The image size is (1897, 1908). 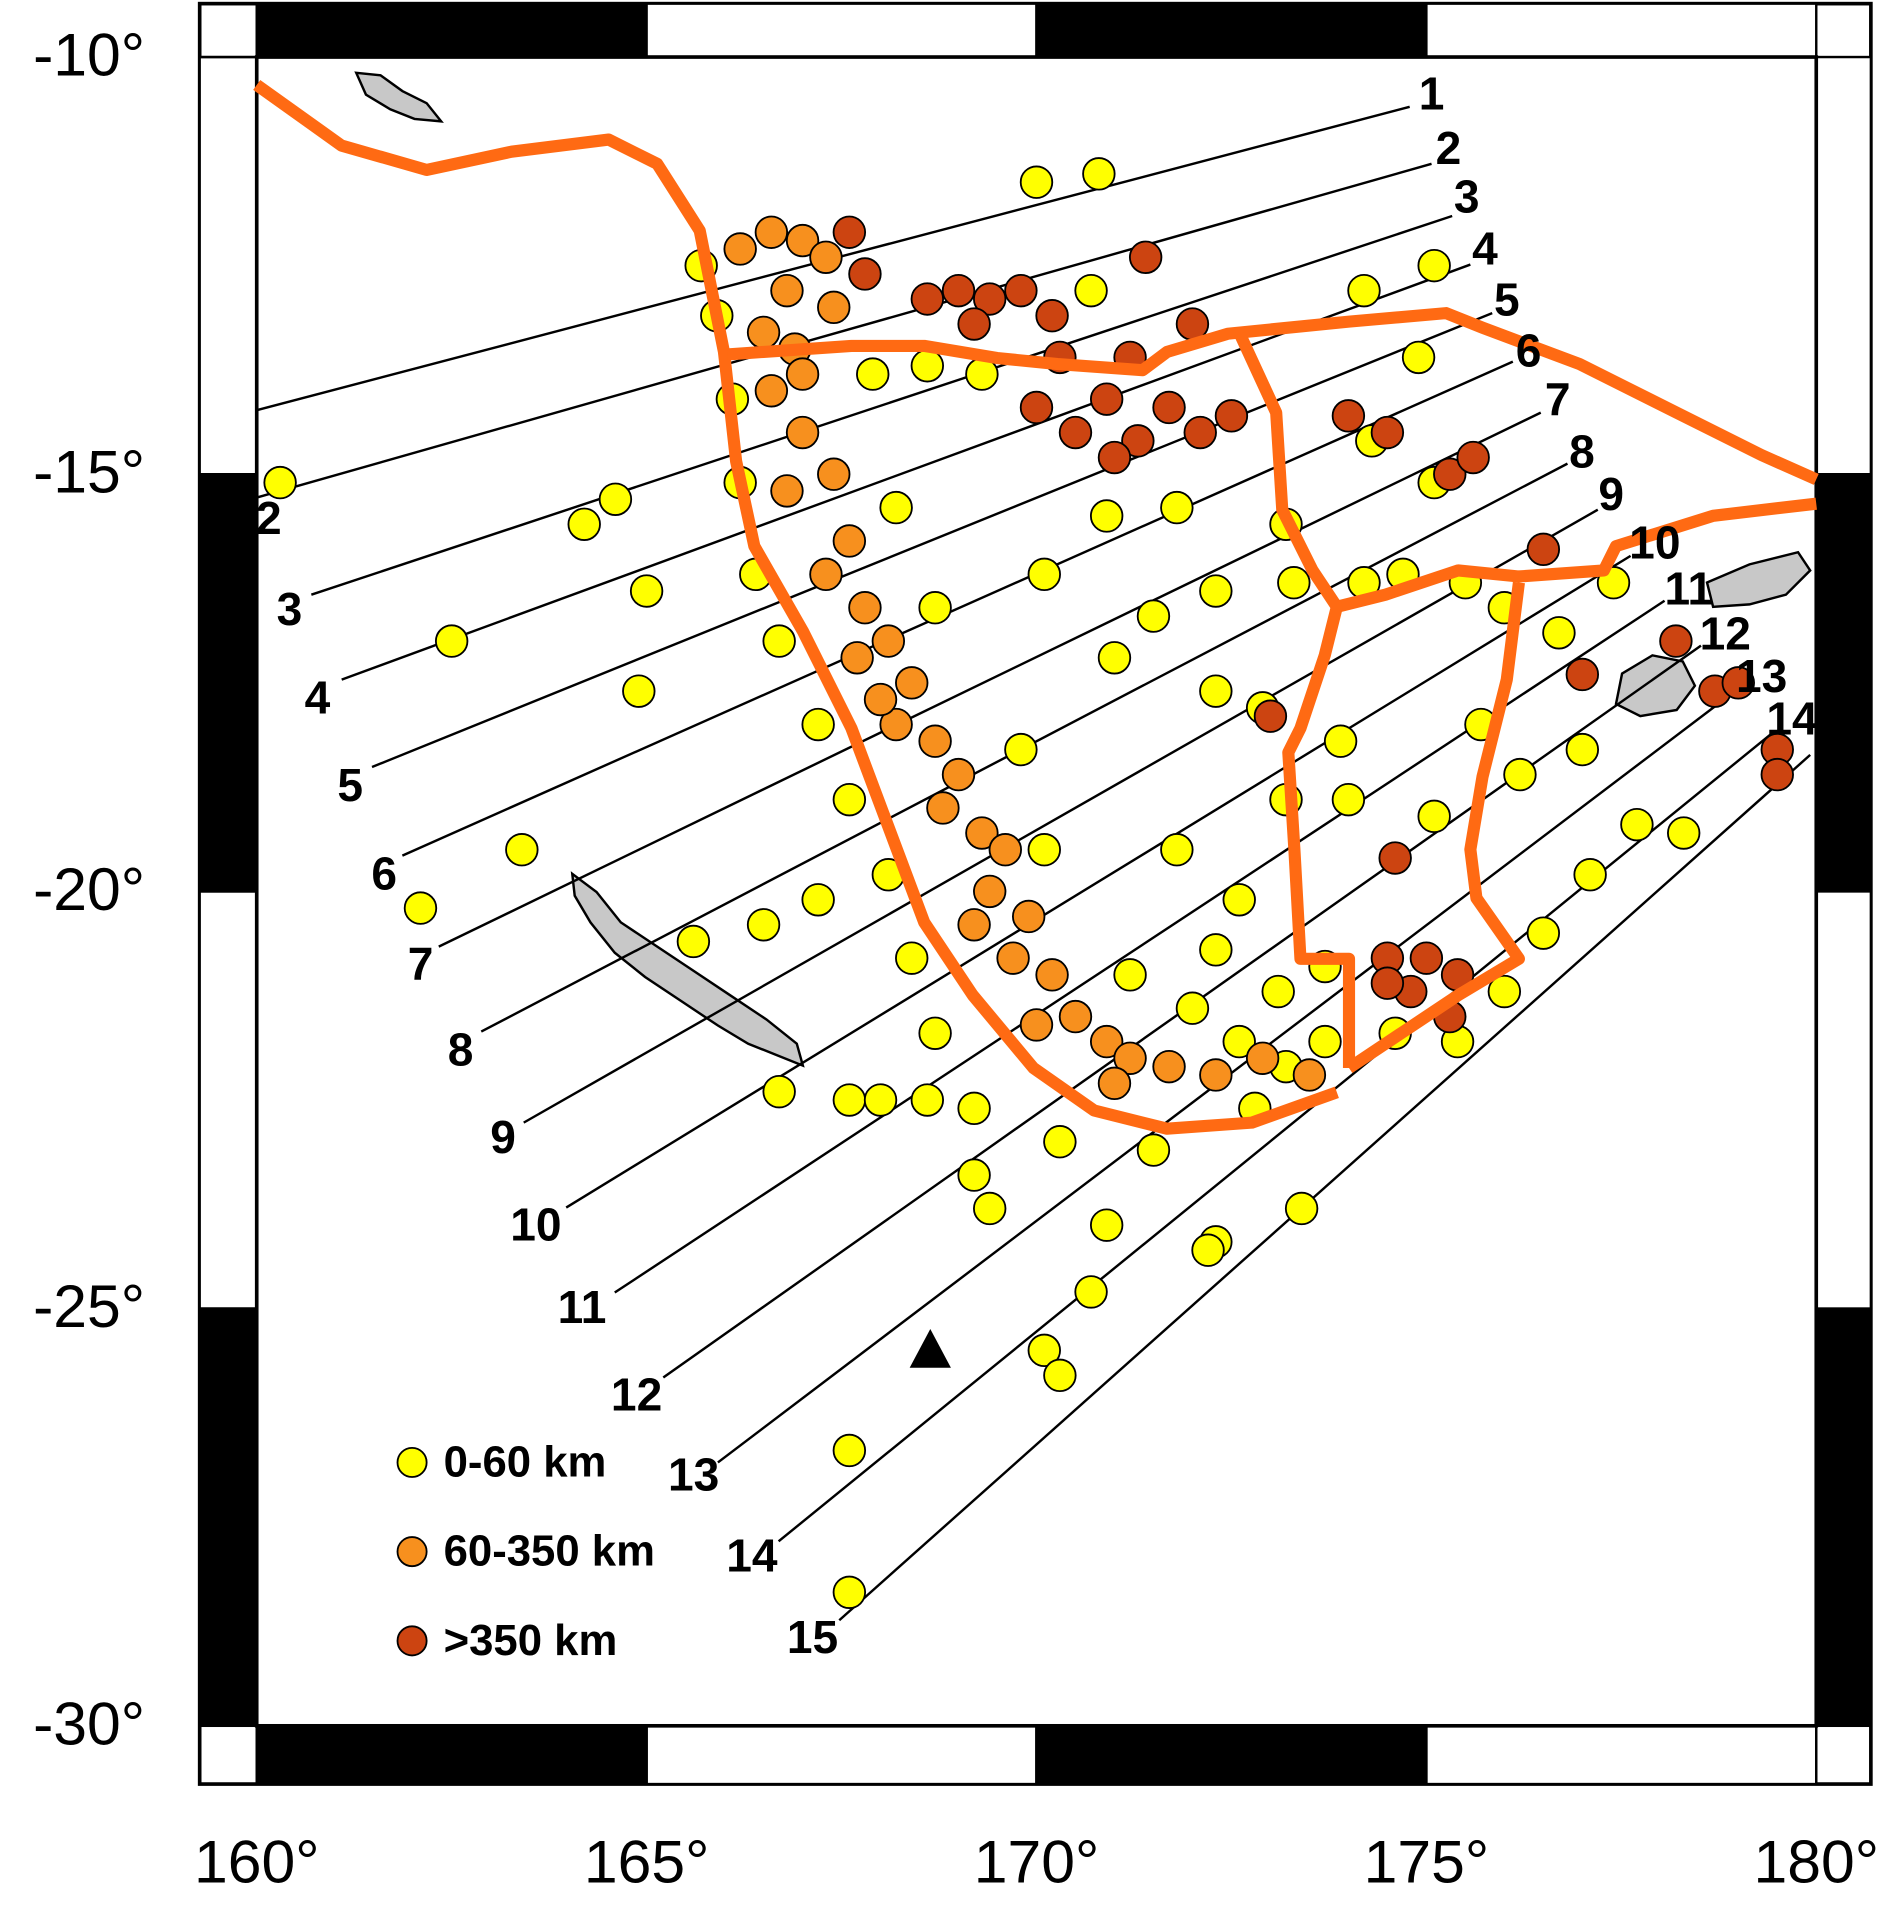 I want to click on profile-label: 15, so click(x=812, y=1637).